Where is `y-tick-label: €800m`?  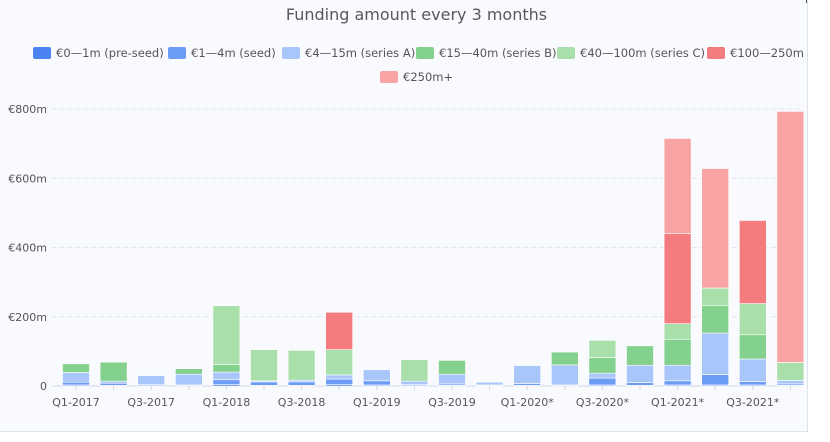
y-tick-label: €800m is located at coordinates (27, 109).